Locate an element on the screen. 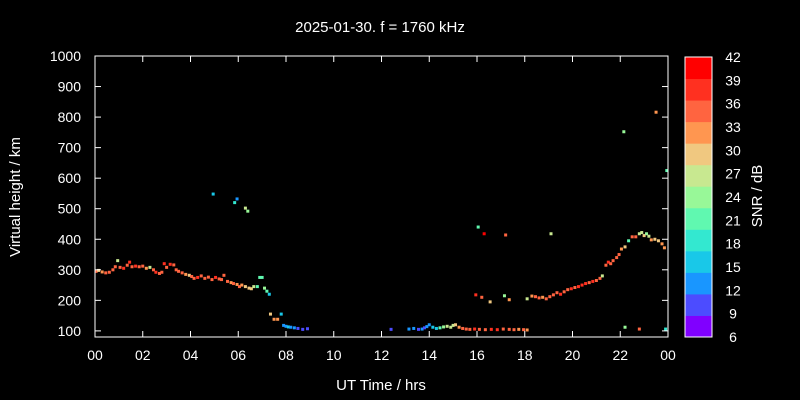 The height and width of the screenshot is (400, 800). colorbar-tick-label: 12 is located at coordinates (733, 290).